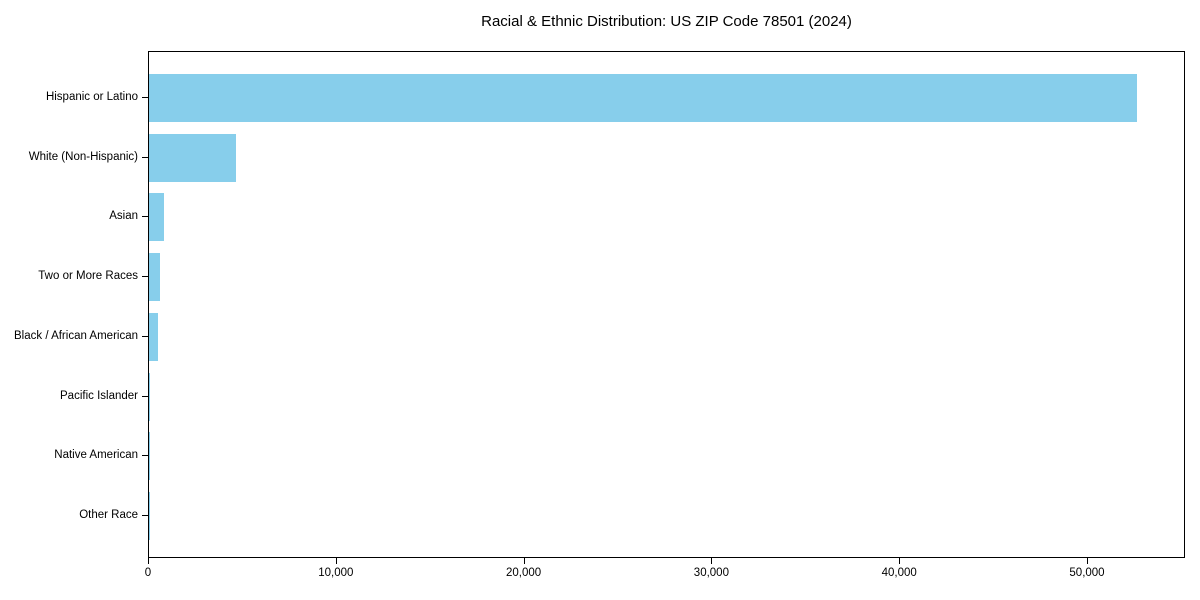 Image resolution: width=1200 pixels, height=600 pixels. Describe the element at coordinates (149, 396) in the screenshot. I see `bar-pacific-islander` at that location.